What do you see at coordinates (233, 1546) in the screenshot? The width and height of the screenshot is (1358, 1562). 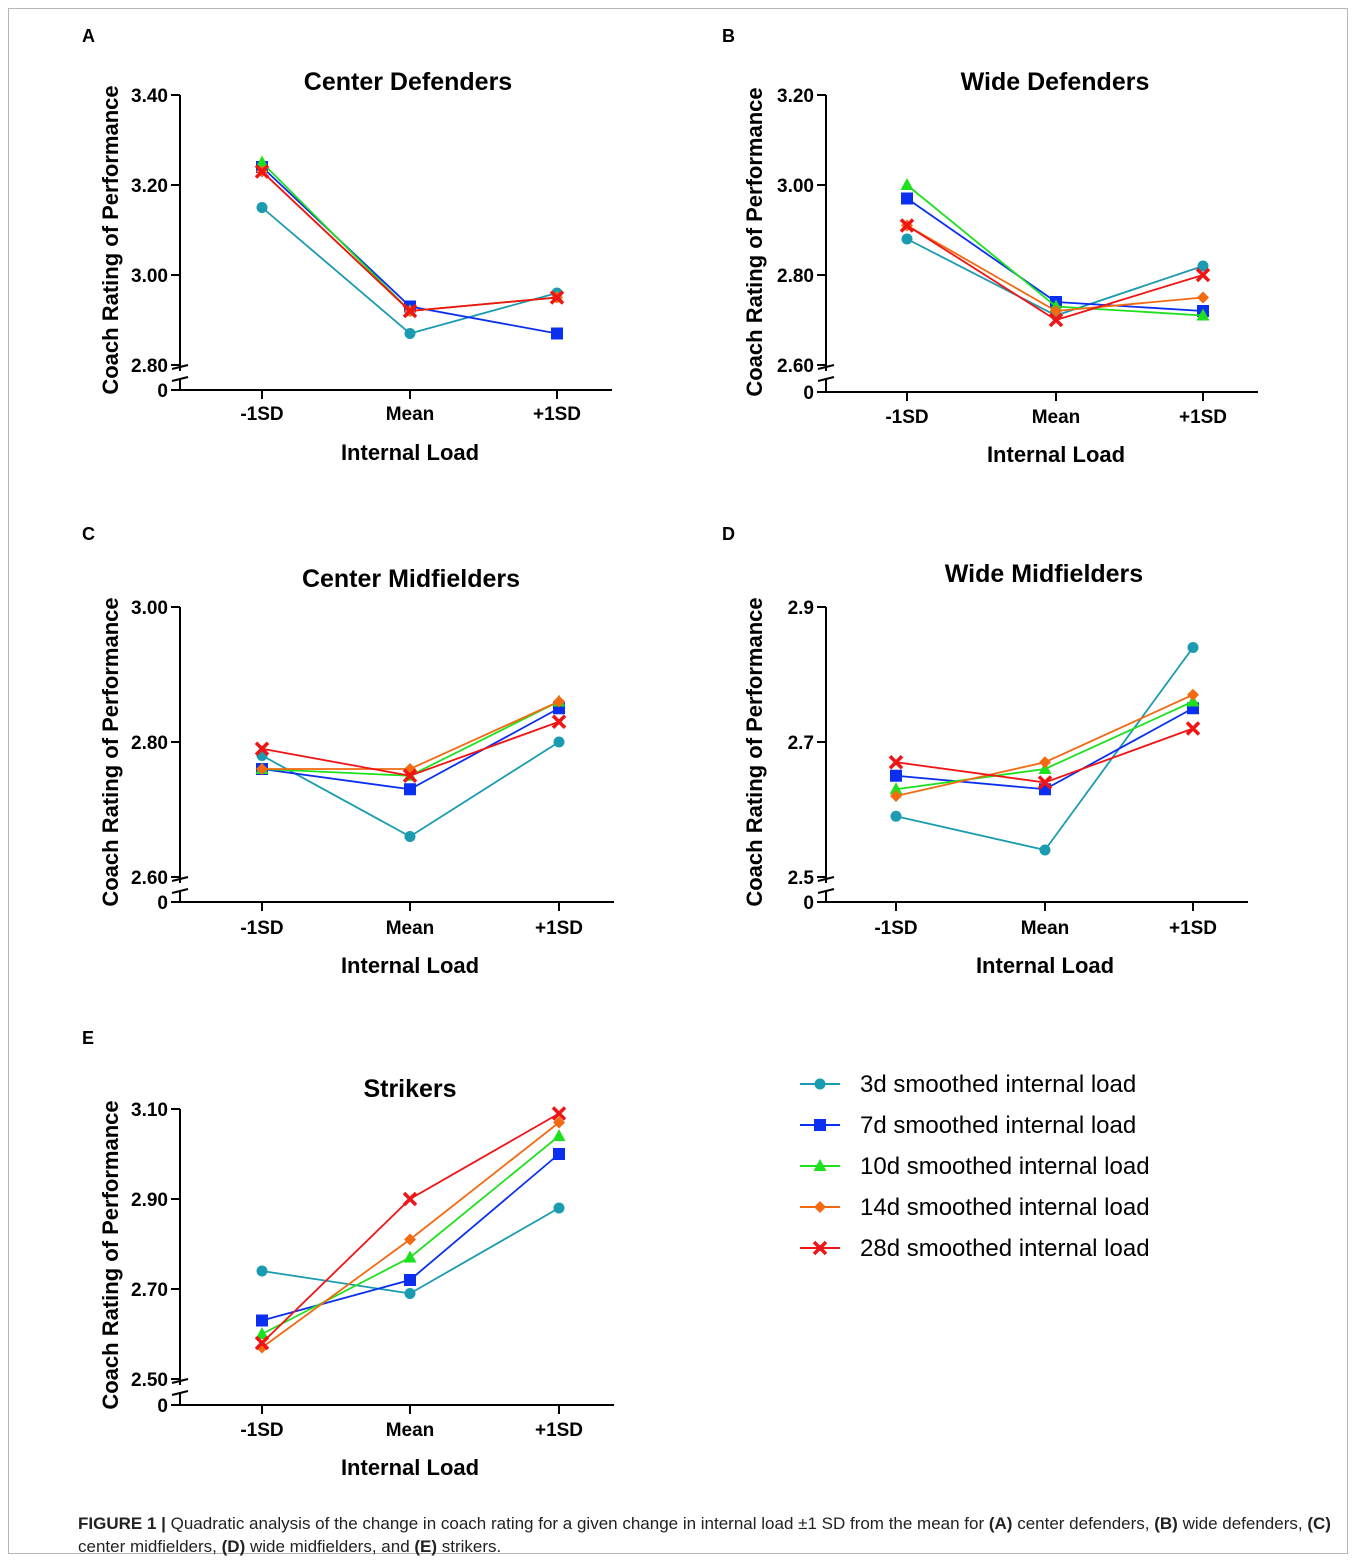 I see `caption-part: (D)` at bounding box center [233, 1546].